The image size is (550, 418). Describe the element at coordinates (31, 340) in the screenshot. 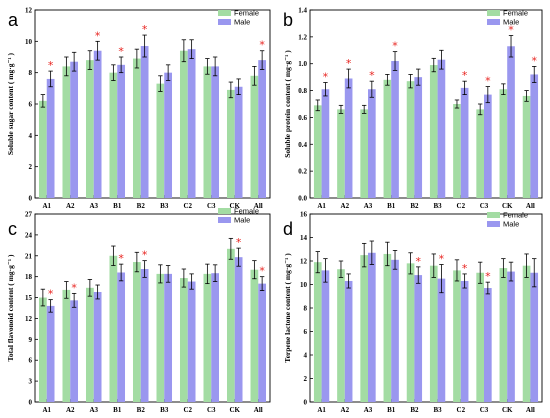

I see `y-tick-label: 9` at that location.